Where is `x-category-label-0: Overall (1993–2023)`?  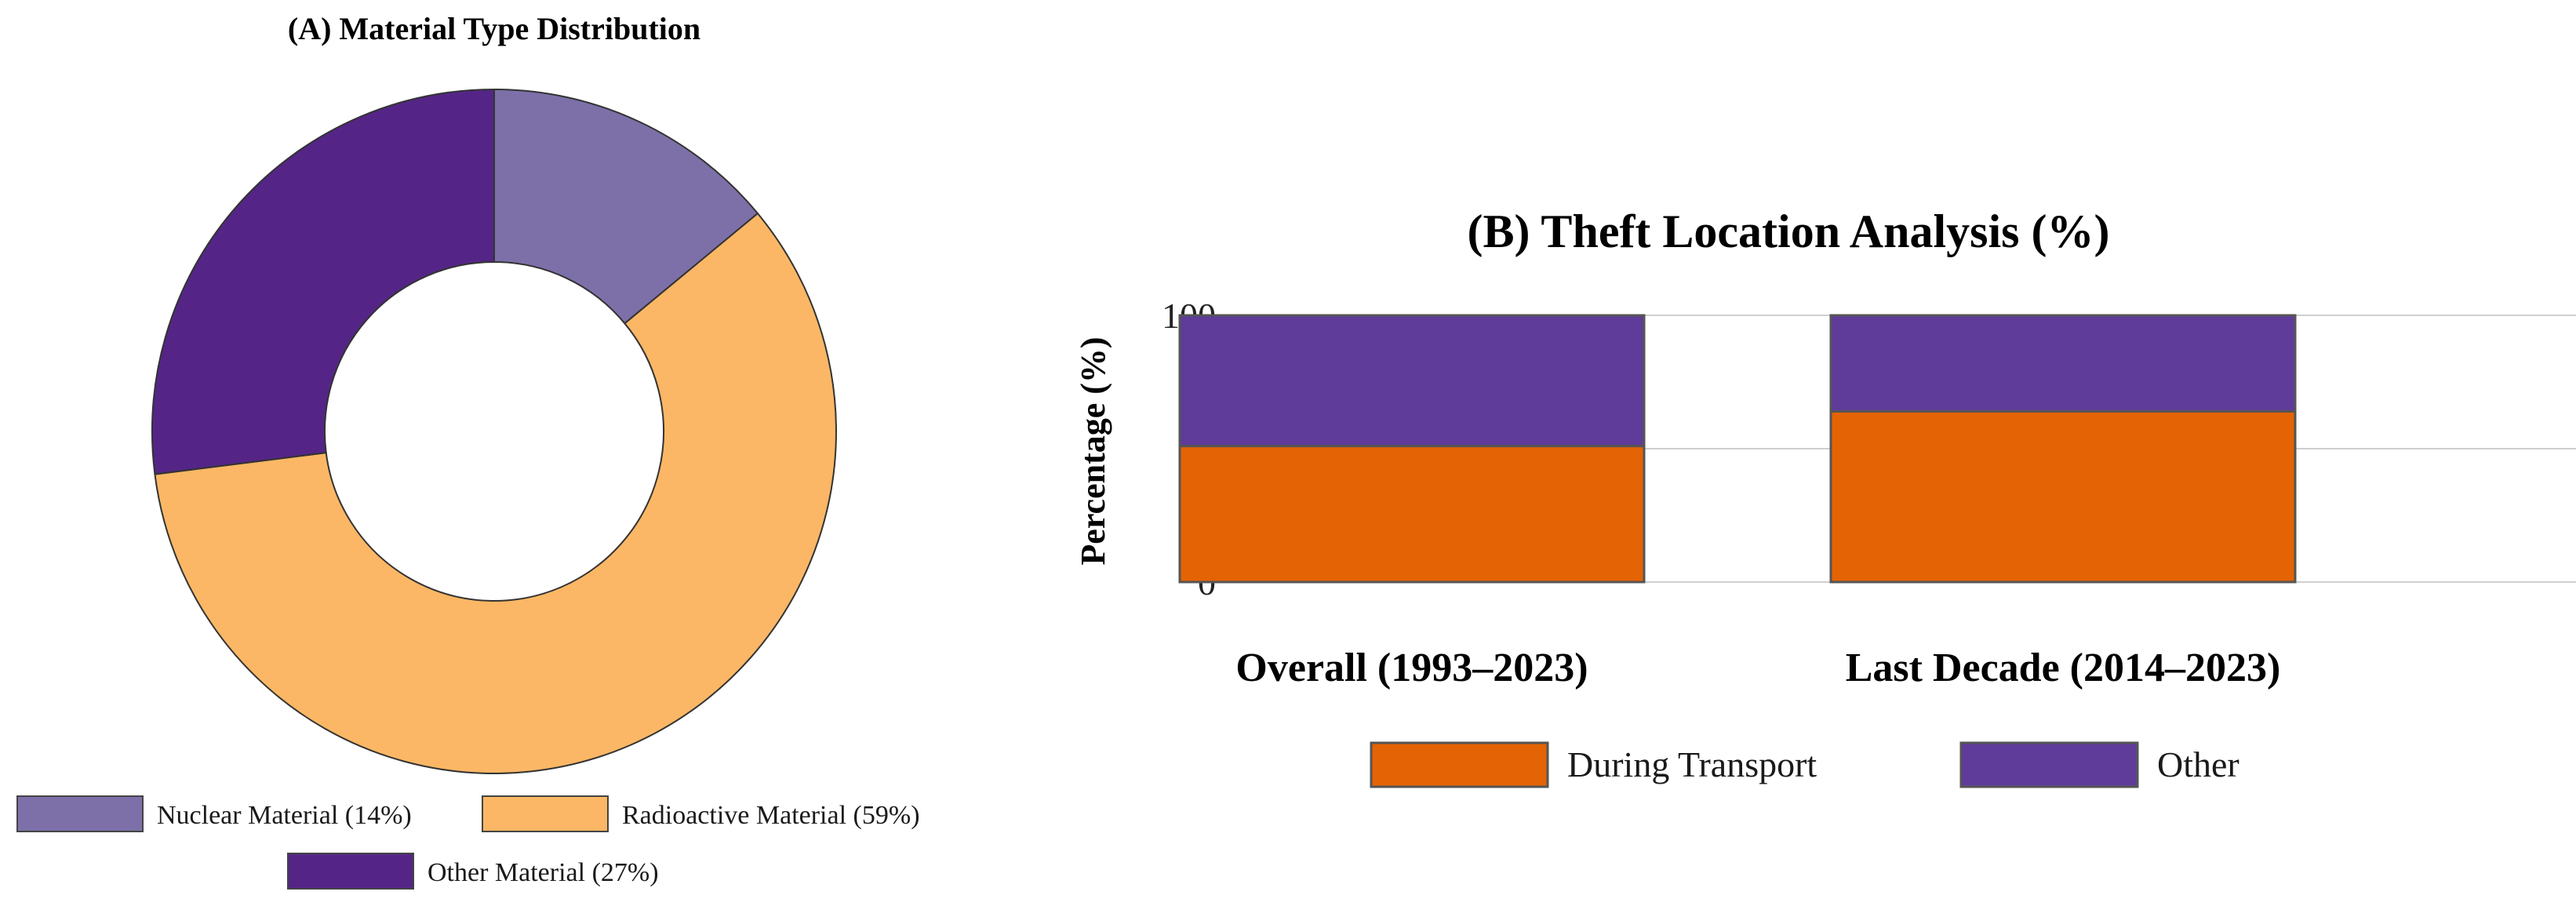
x-category-label-0: Overall (1993–2023) is located at coordinates (1411, 668).